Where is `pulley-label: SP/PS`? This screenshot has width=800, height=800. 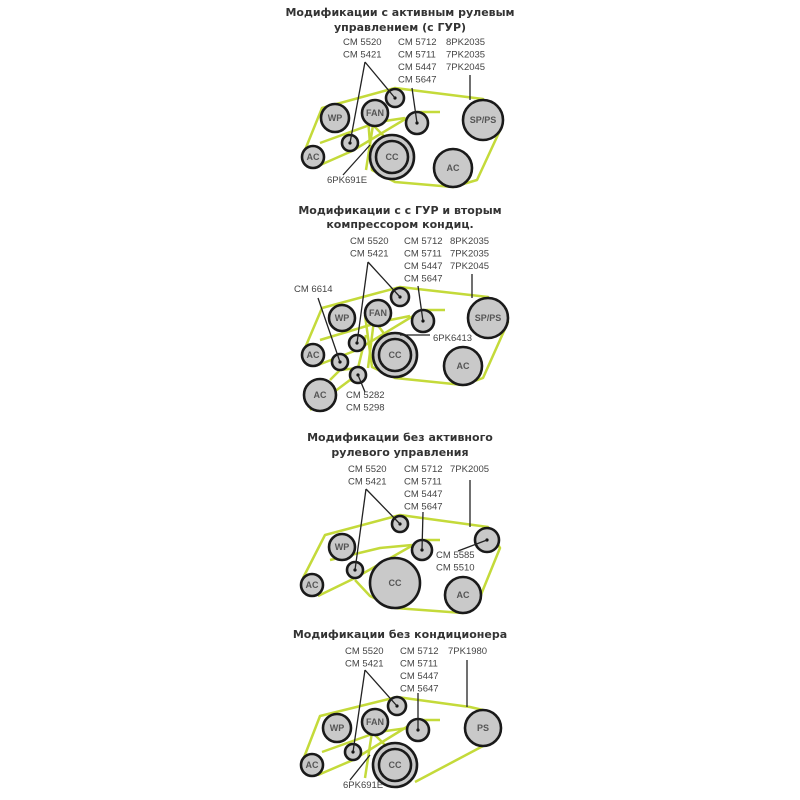 pulley-label: SP/PS is located at coordinates (483, 120).